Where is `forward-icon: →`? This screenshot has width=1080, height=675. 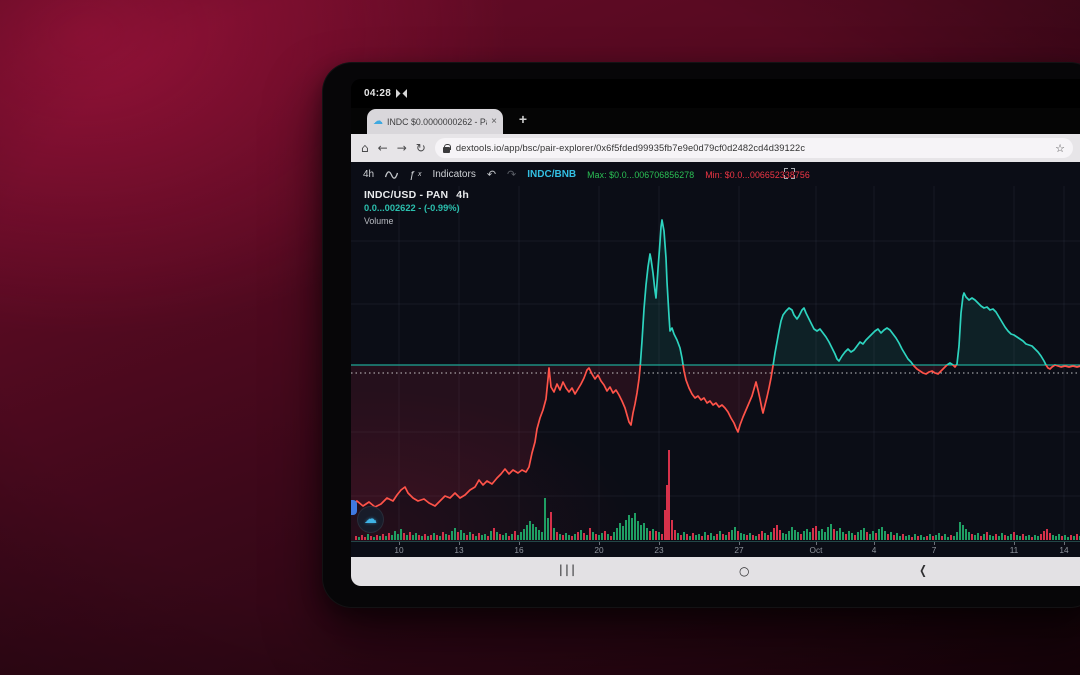
forward-icon: → is located at coordinates (401, 148).